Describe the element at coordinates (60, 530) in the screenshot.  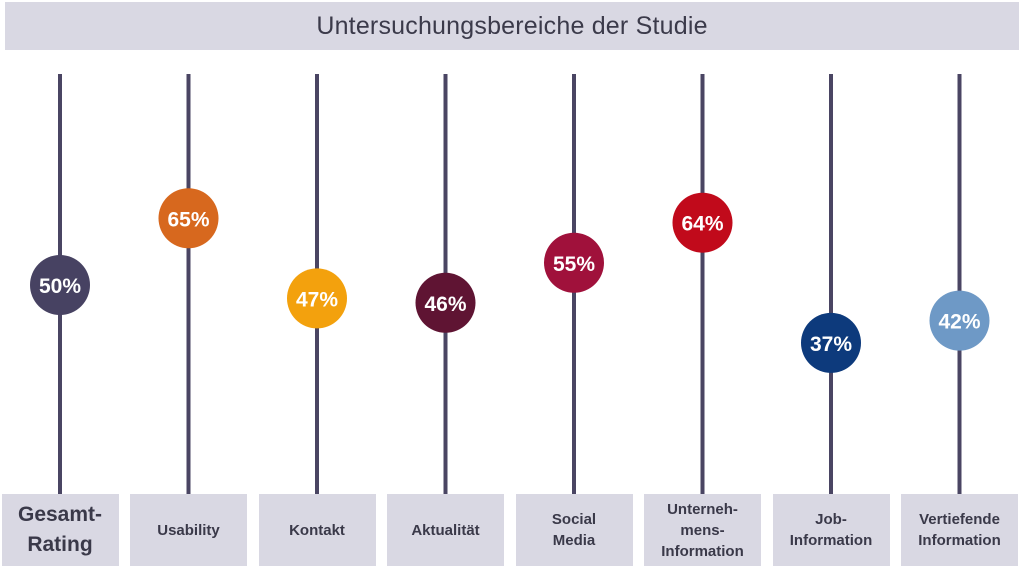
I see `category-label: Gesamt- Rating` at that location.